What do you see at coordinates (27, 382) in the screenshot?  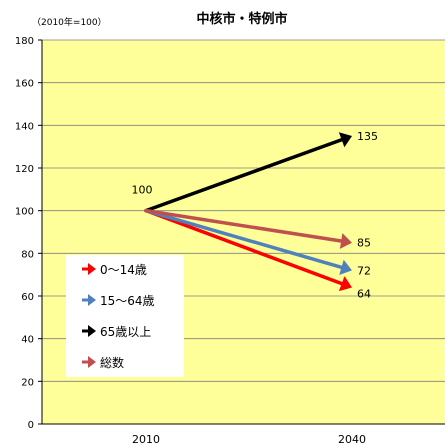 I see `y-tick-label: 20` at bounding box center [27, 382].